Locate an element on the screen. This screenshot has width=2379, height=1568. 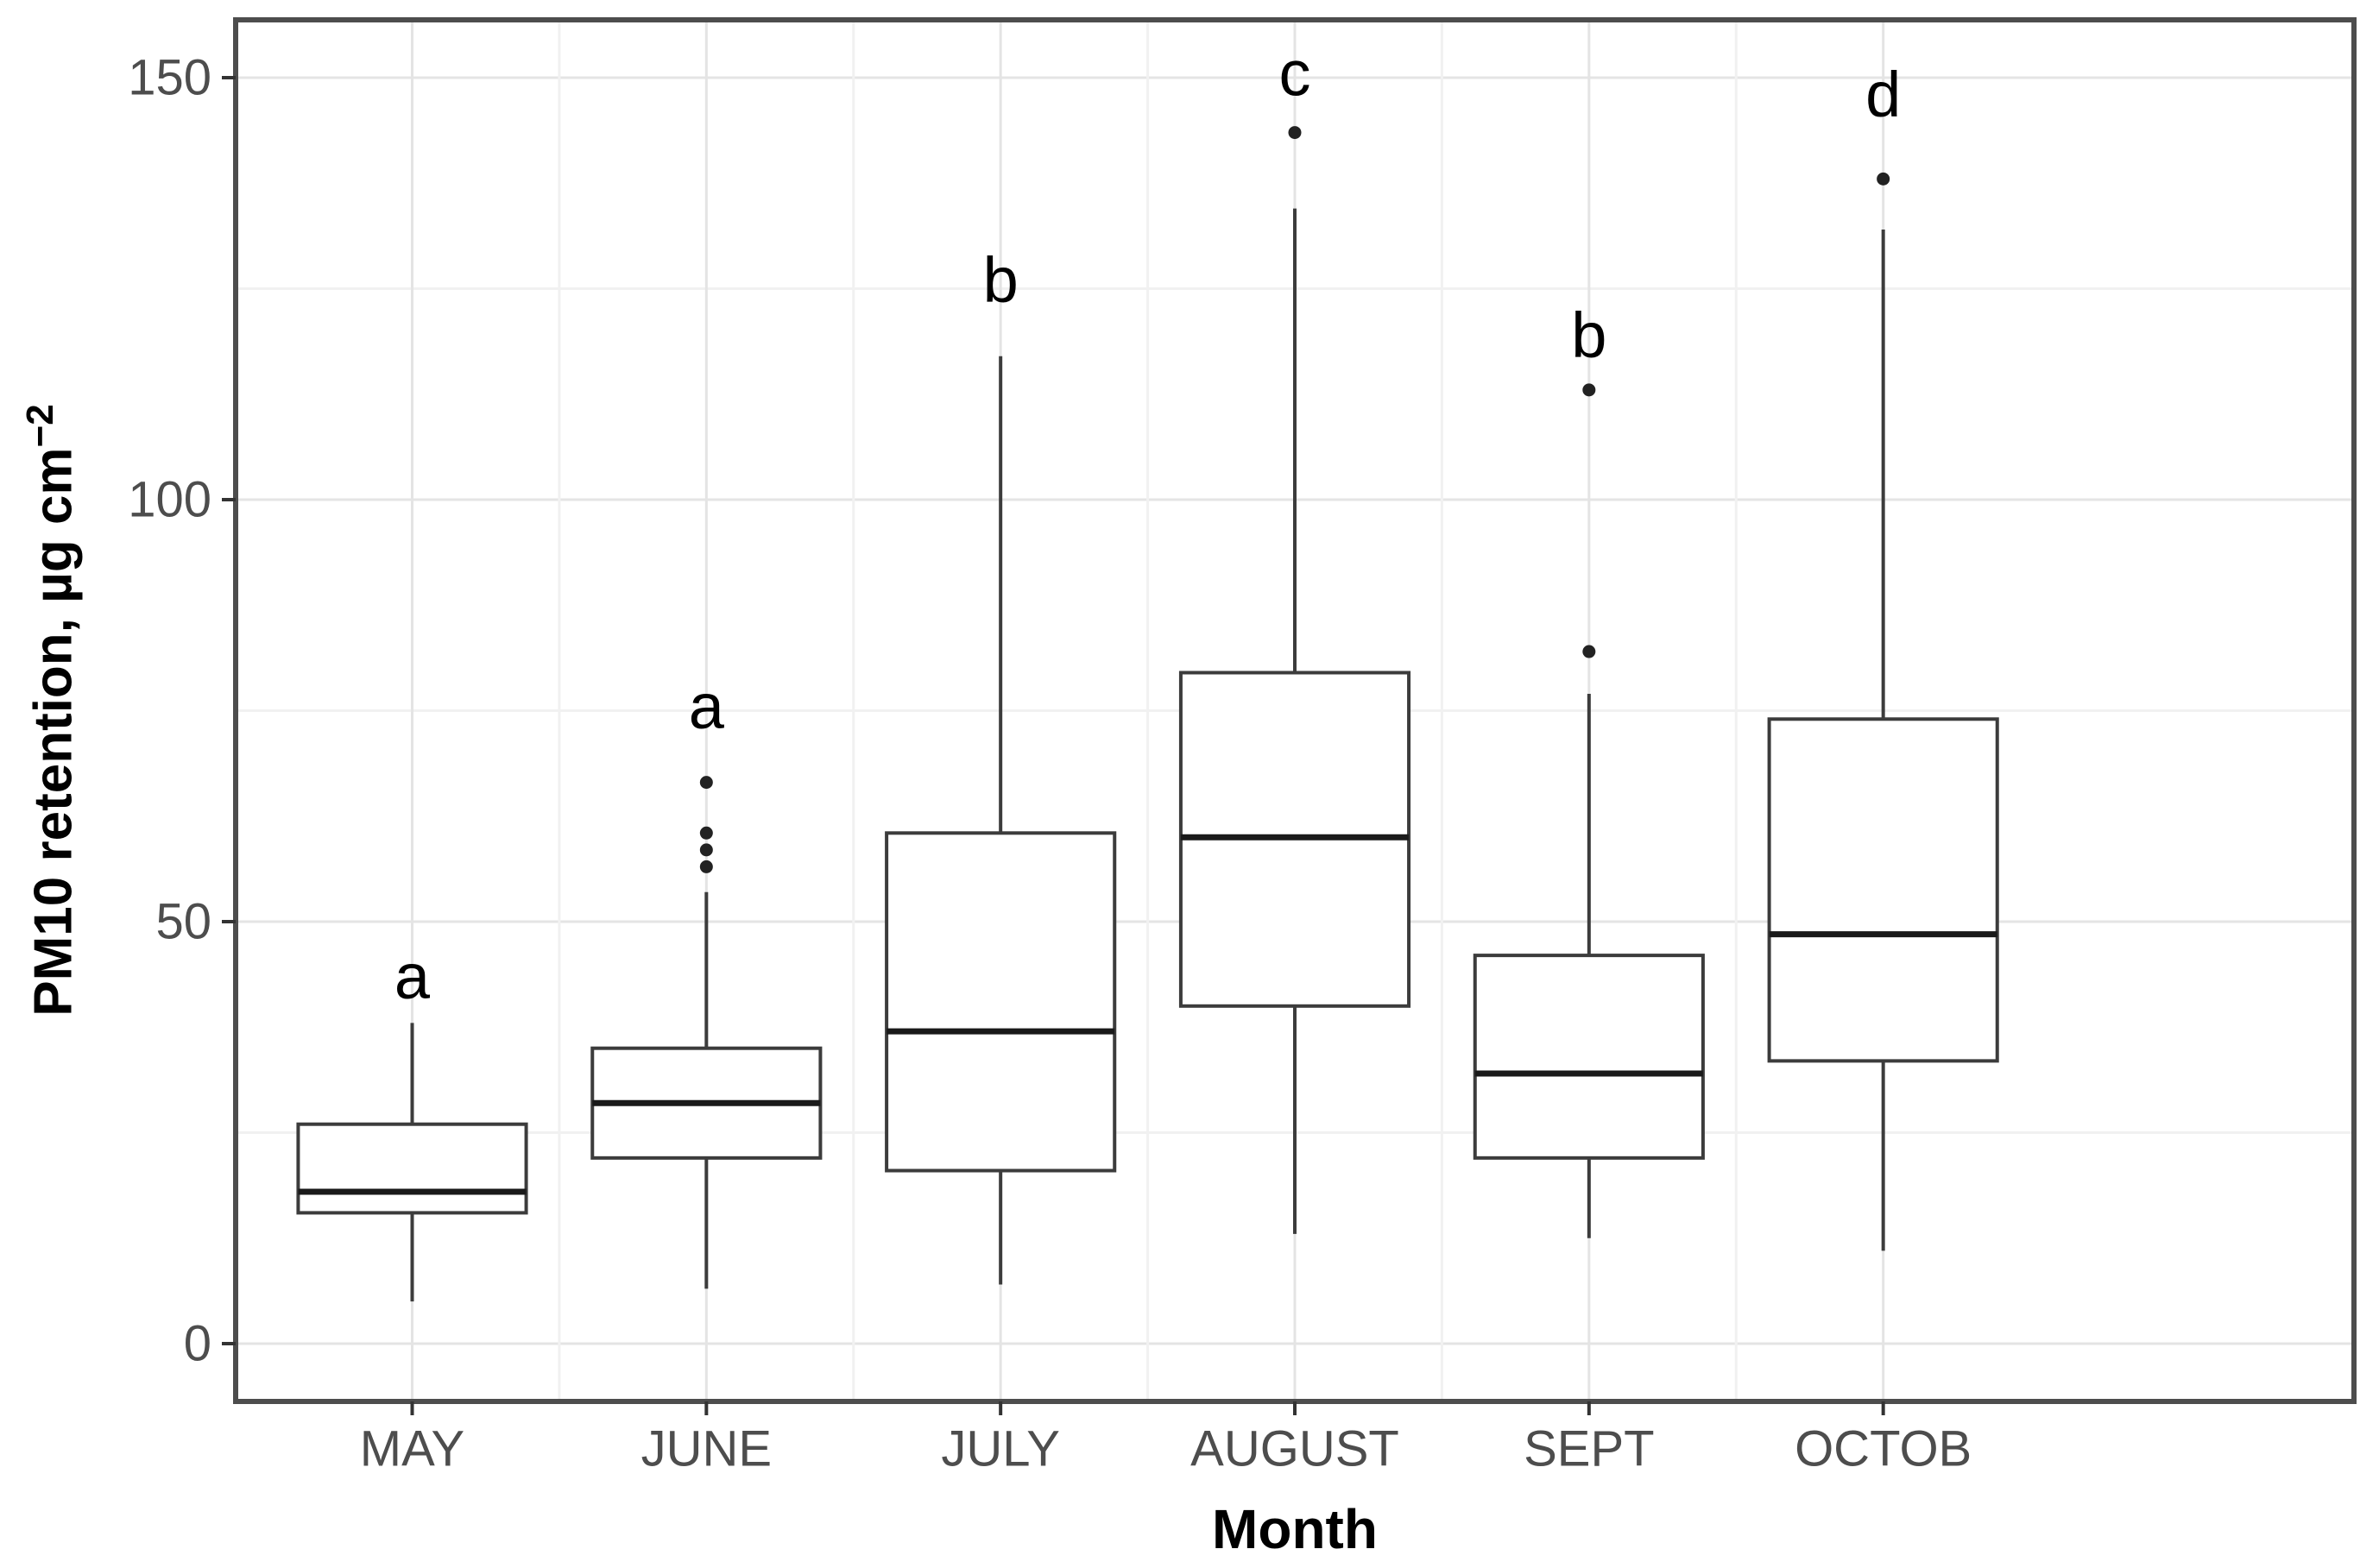
significance-letter-octob: d is located at coordinates (1883, 94).